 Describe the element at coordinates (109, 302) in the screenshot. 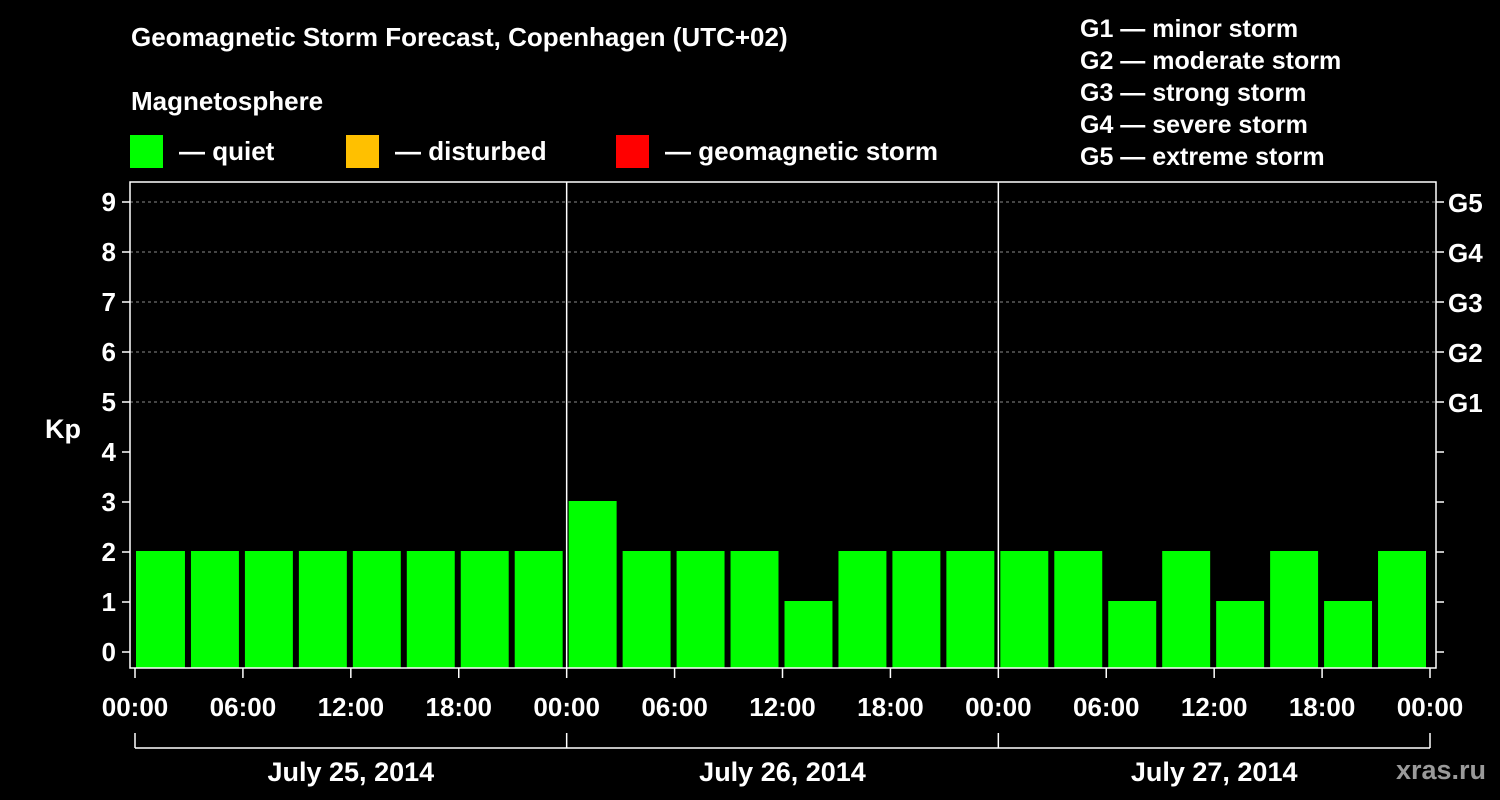

I see `y-tick-label: 7` at that location.